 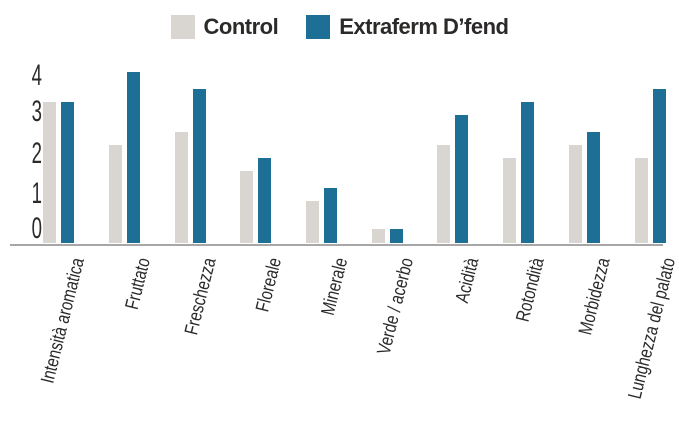 I want to click on legend-item-extraferm: Extraferm D’fend, so click(x=407, y=27).